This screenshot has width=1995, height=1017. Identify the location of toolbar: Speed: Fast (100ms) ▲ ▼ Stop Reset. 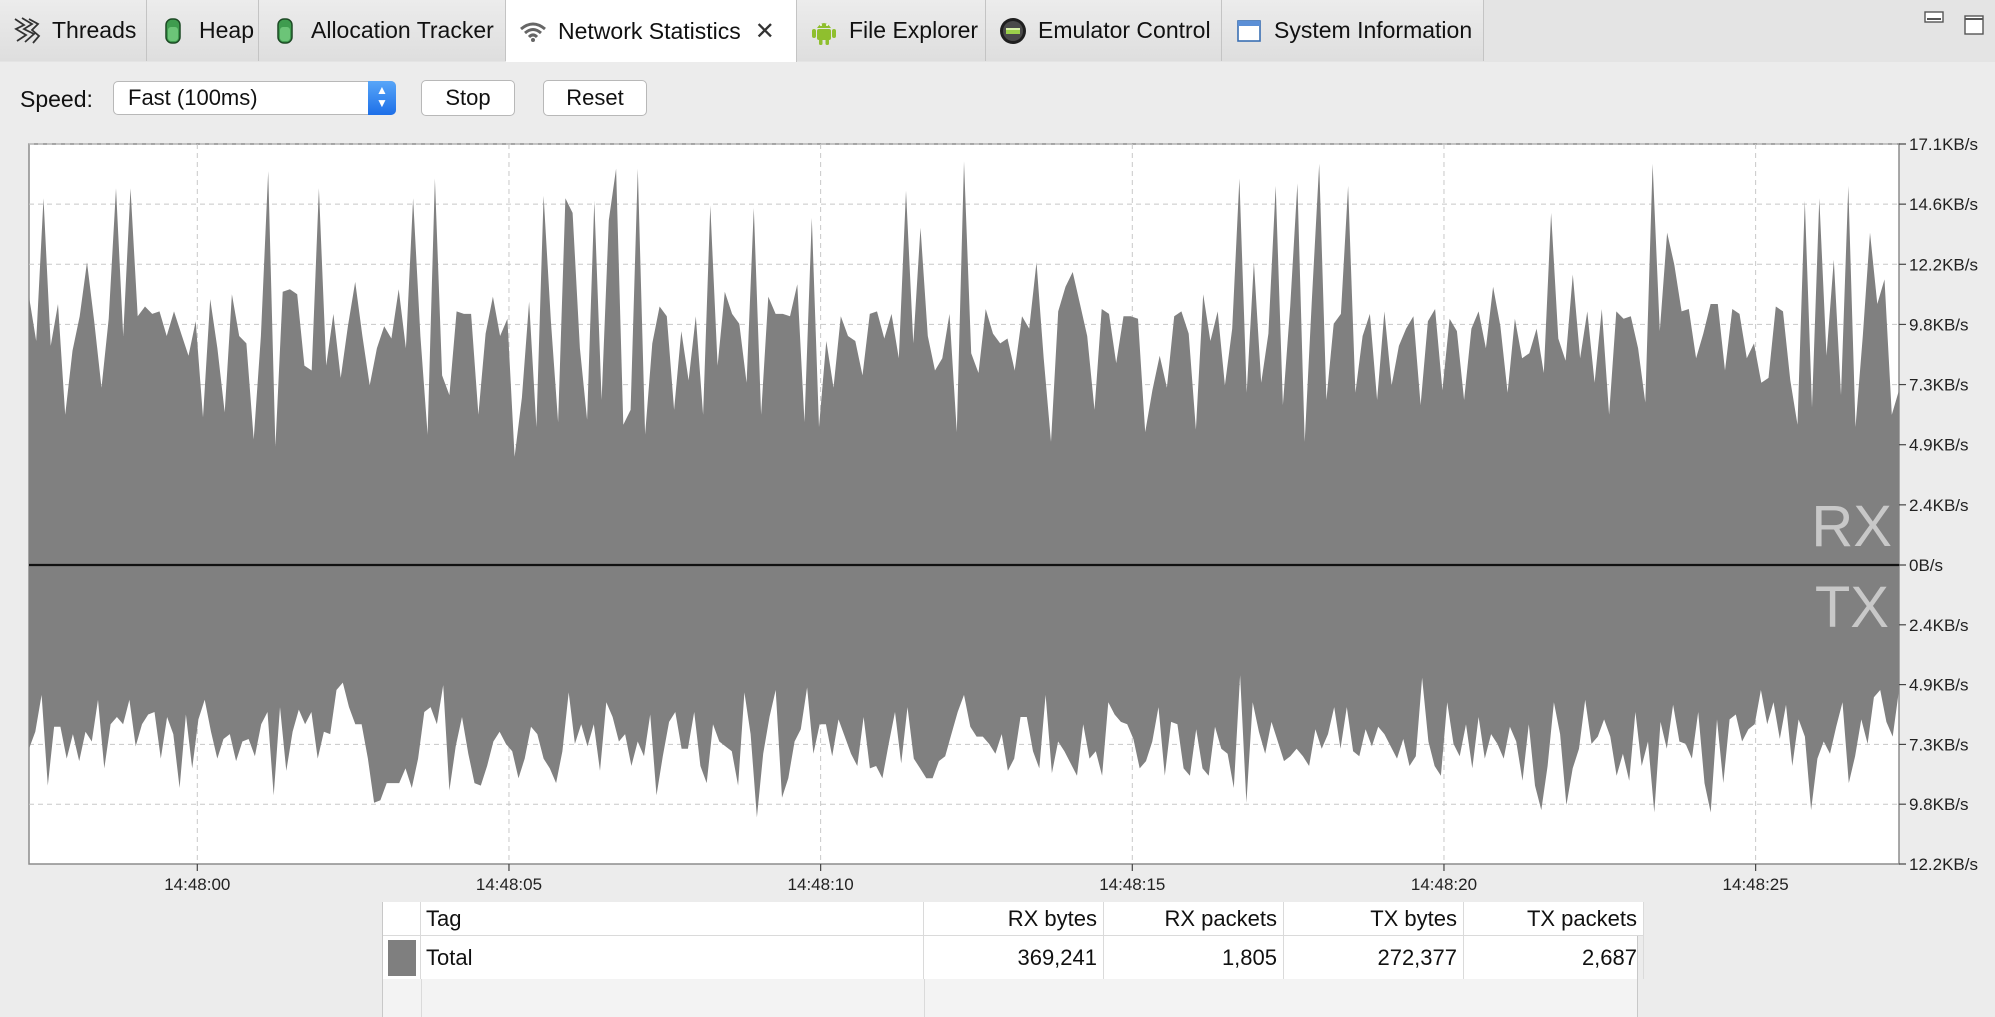
(997, 98).